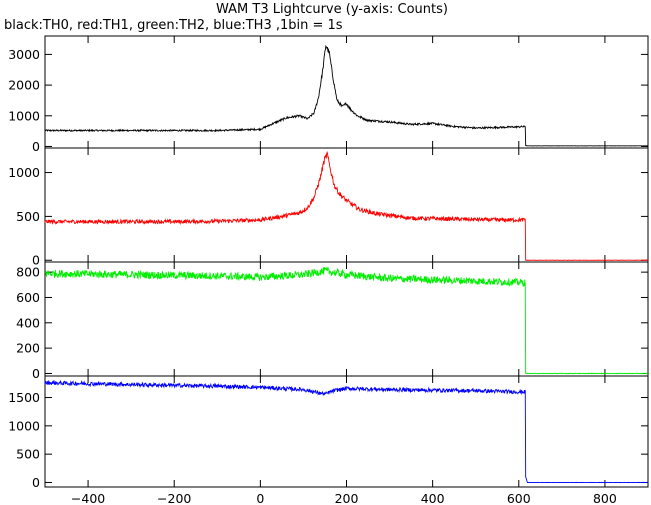 Image resolution: width=651 pixels, height=505 pixels. Describe the element at coordinates (519, 498) in the screenshot. I see `x-tick-label: 600` at that location.